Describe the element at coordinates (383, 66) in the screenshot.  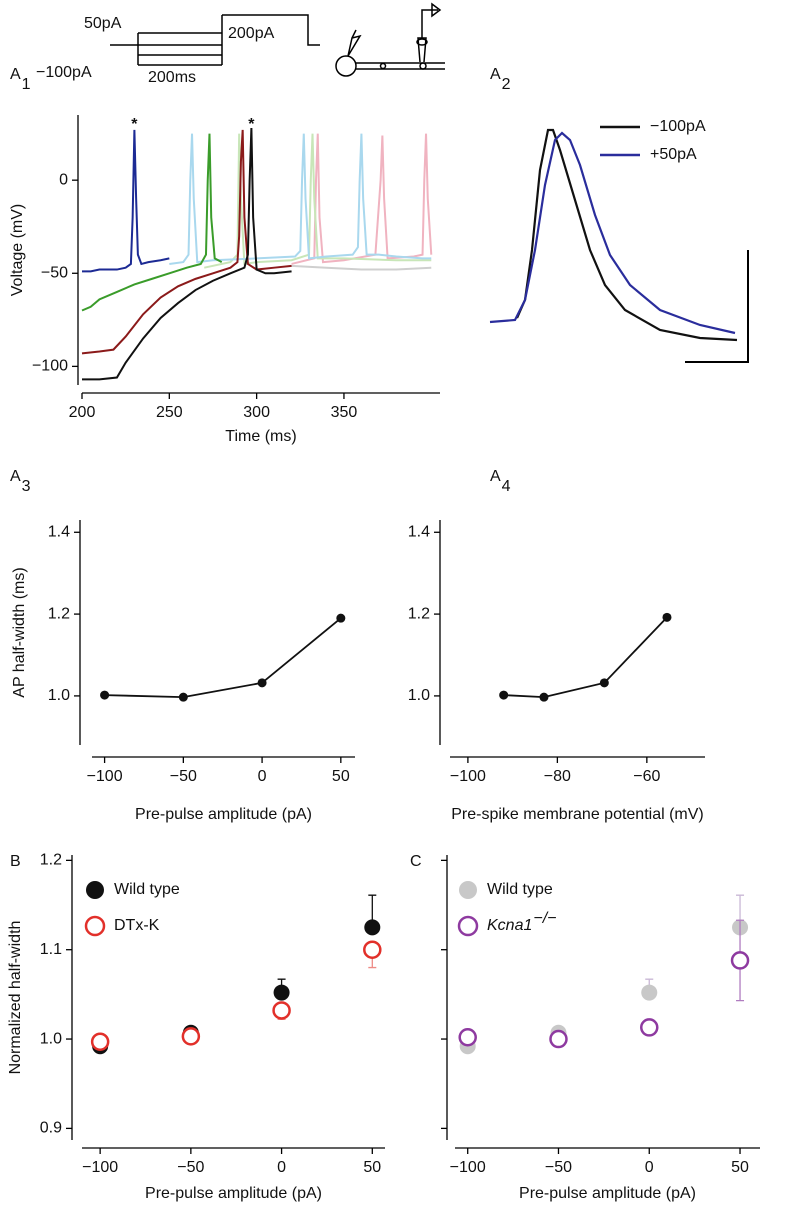
I see `node` at that location.